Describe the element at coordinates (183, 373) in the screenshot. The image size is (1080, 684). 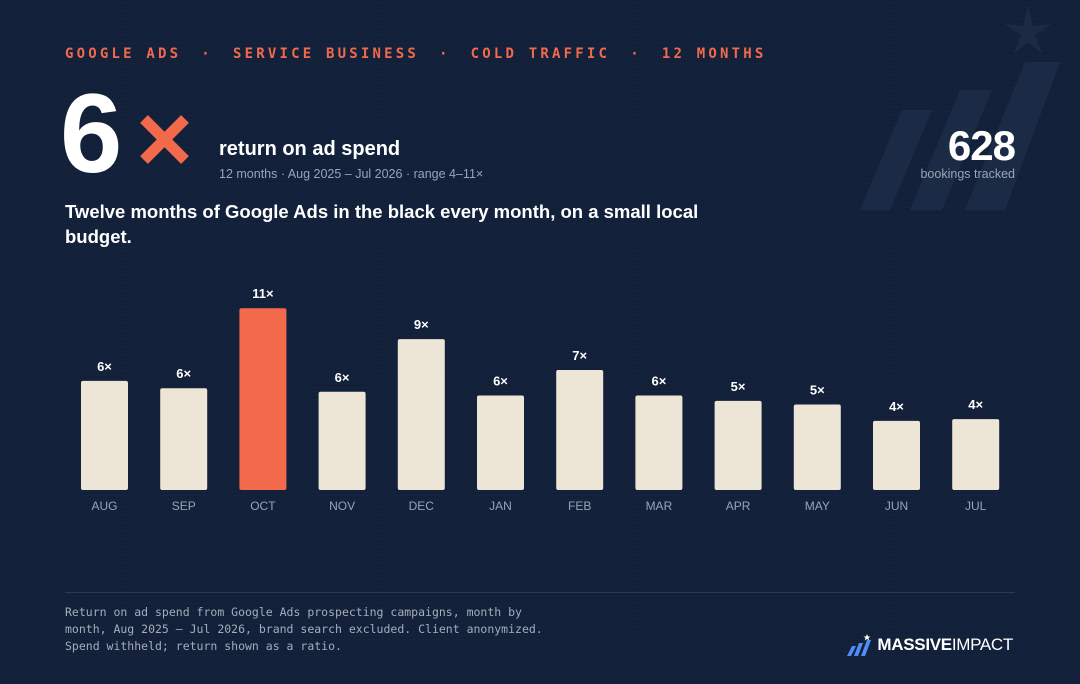
I see `data-label-sep: 6×` at that location.